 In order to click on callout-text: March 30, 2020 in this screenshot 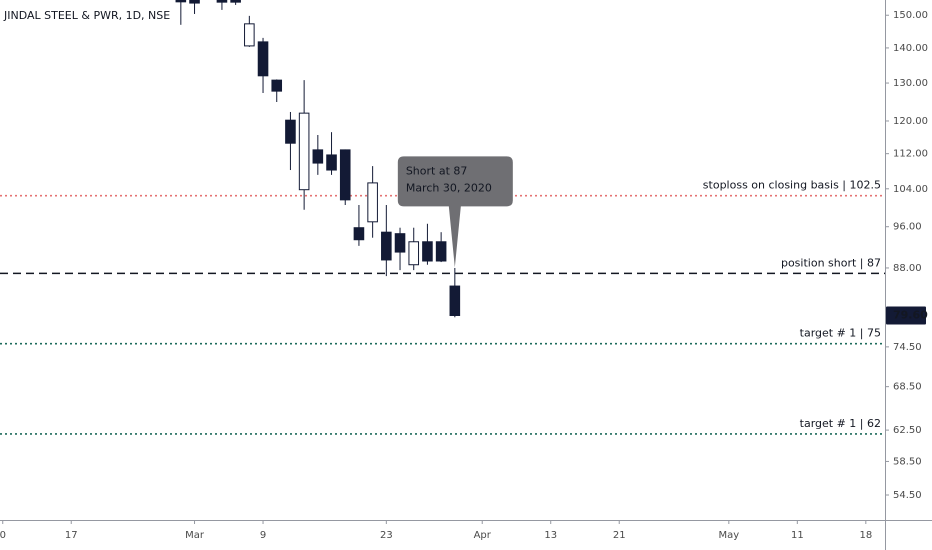, I will do `click(449, 187)`.